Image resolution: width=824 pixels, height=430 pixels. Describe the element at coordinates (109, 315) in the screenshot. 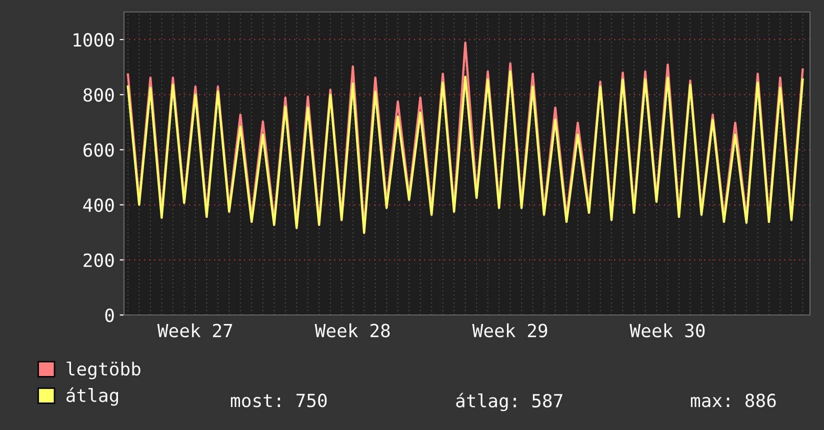

I see `y-tick-label: 0` at that location.